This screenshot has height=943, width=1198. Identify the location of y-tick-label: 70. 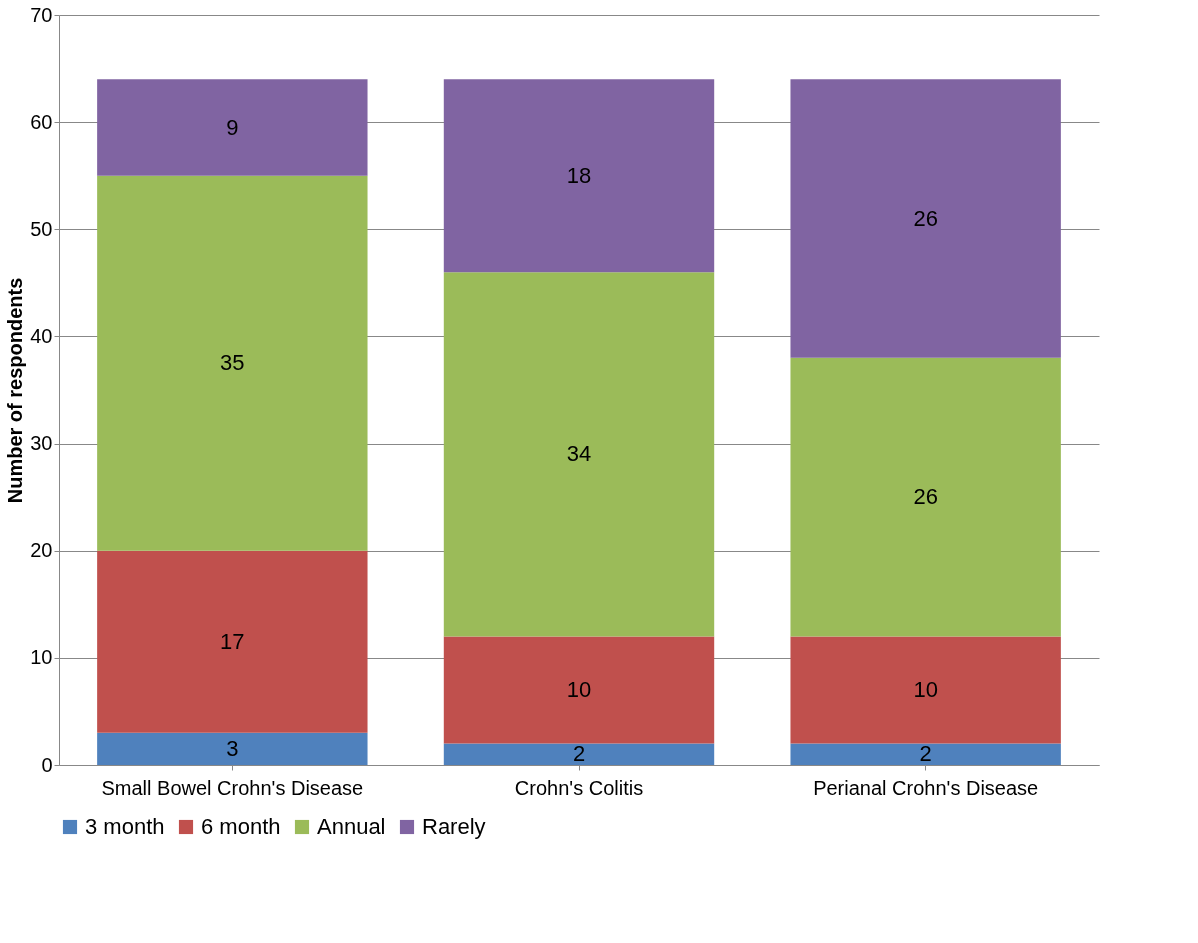
(41, 14).